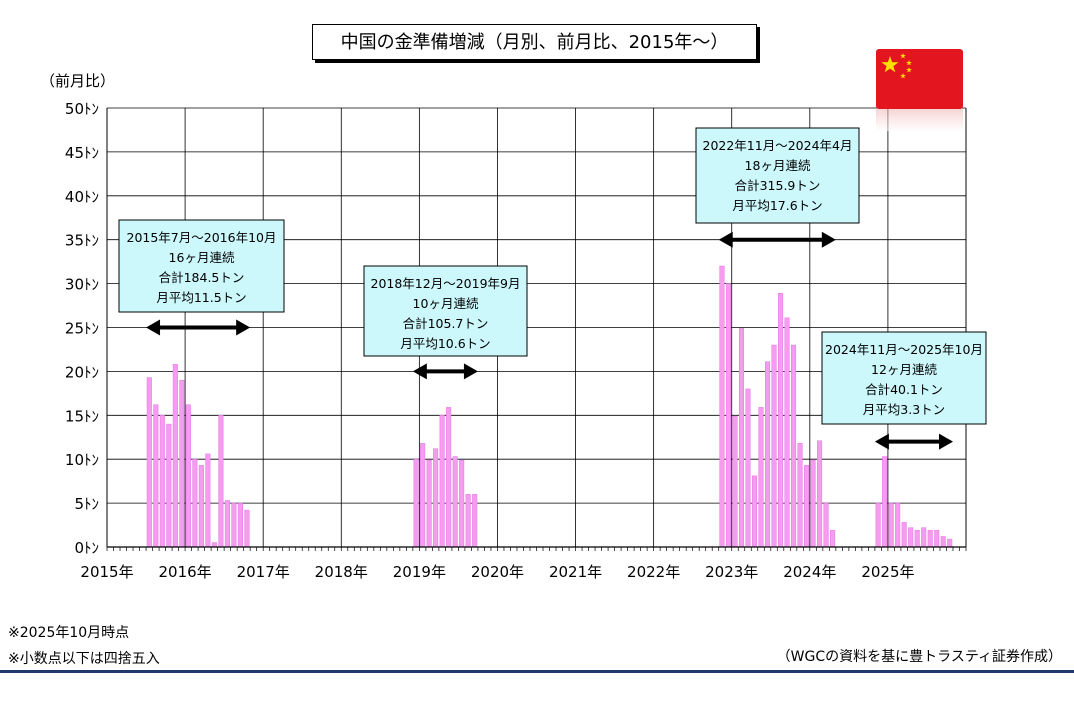 This screenshot has height=707, width=1074. Describe the element at coordinates (778, 165) in the screenshot. I see `annotation-line: 18ヶ月連続` at that location.